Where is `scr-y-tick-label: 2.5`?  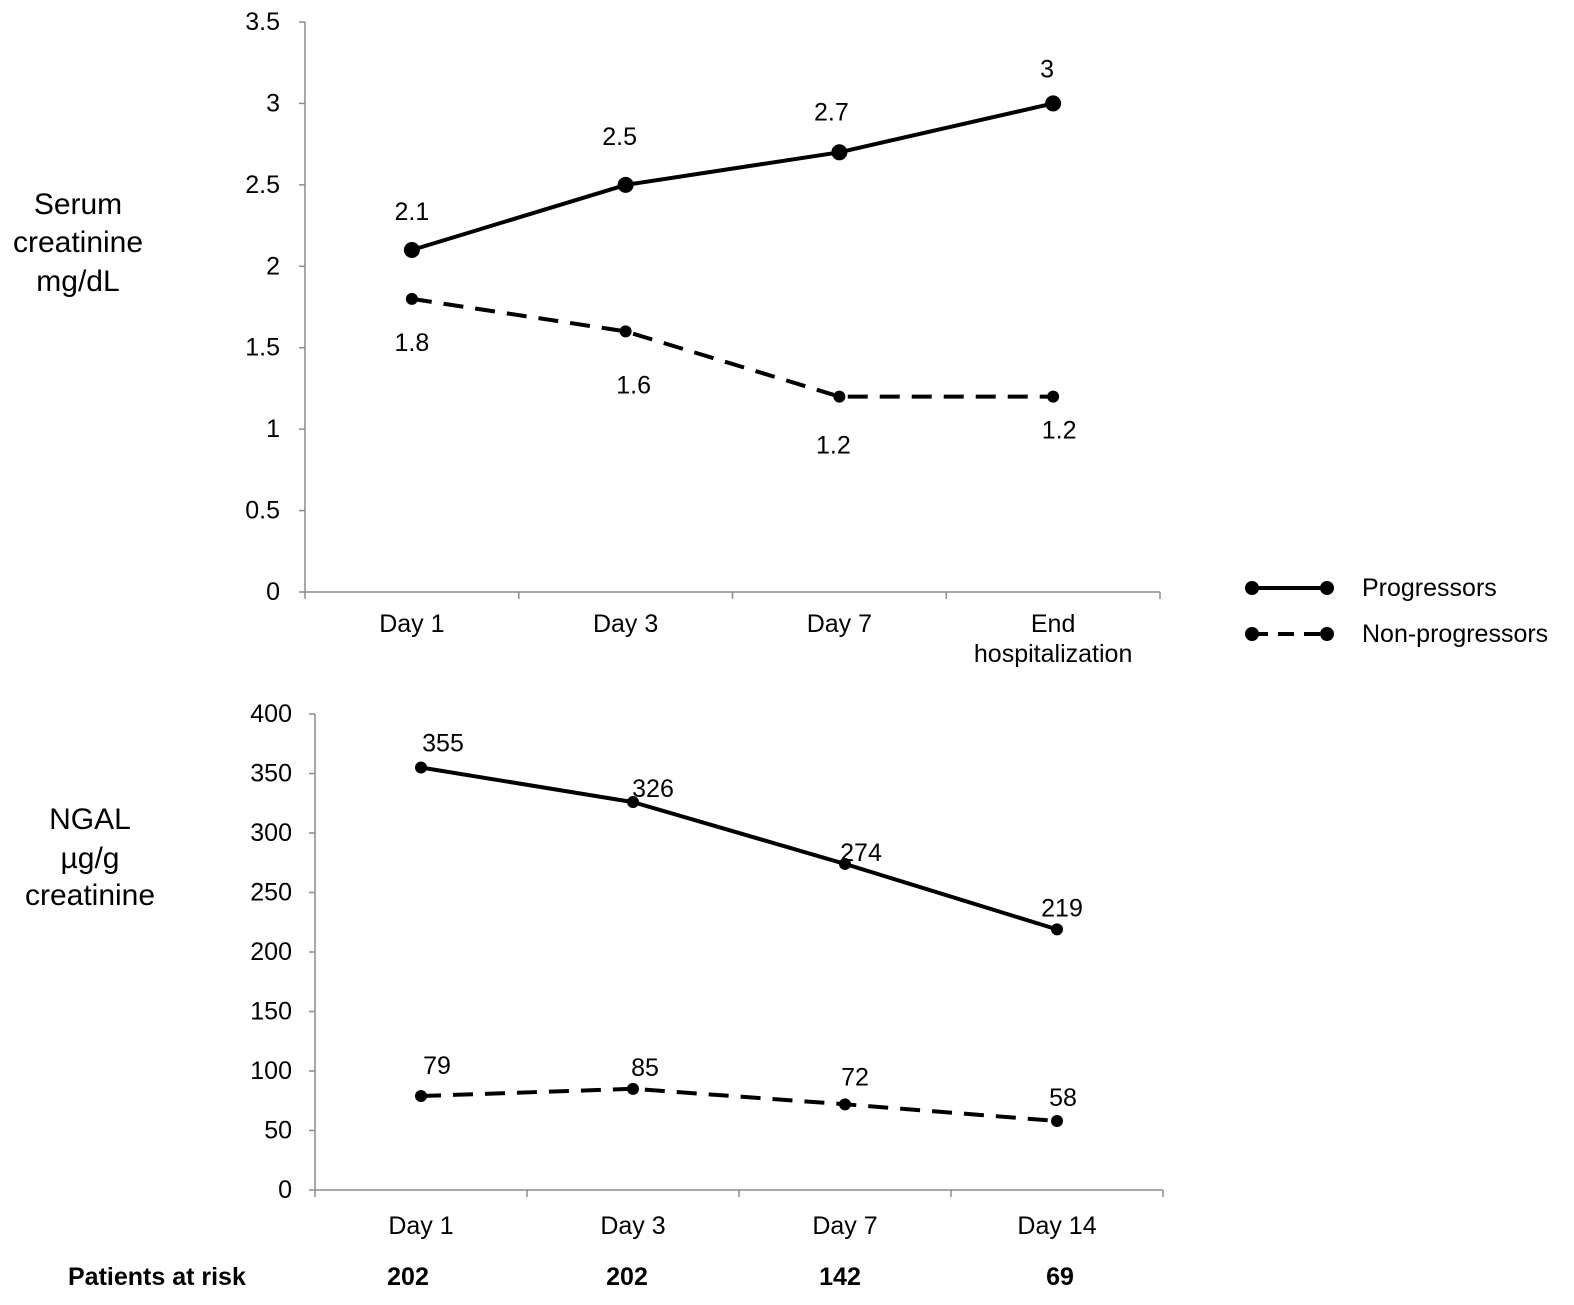
scr-y-tick-label: 2.5 is located at coordinates (262, 185).